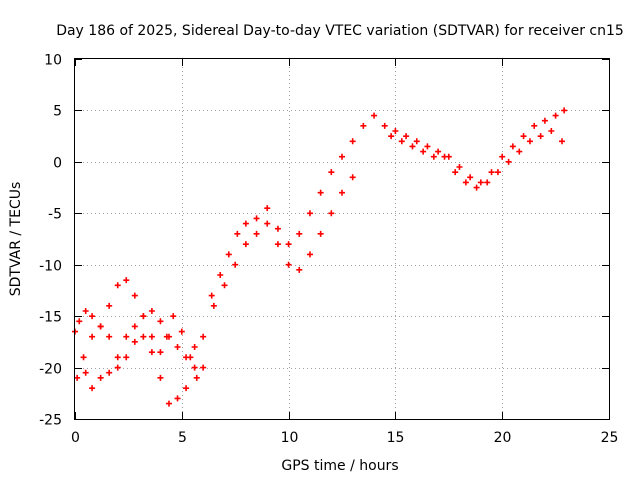  Describe the element at coordinates (477, 159) in the screenshot. I see `series-track-e` at that location.